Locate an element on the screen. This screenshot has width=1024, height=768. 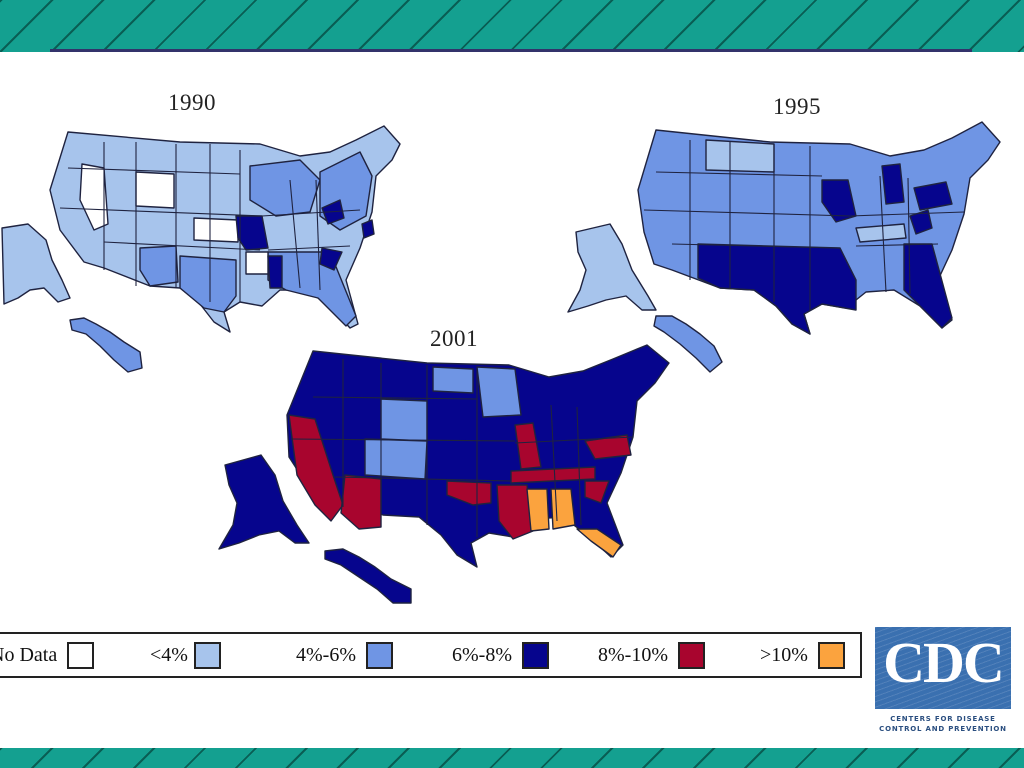
contiguous-us-2001 is located at coordinates (478, 456).